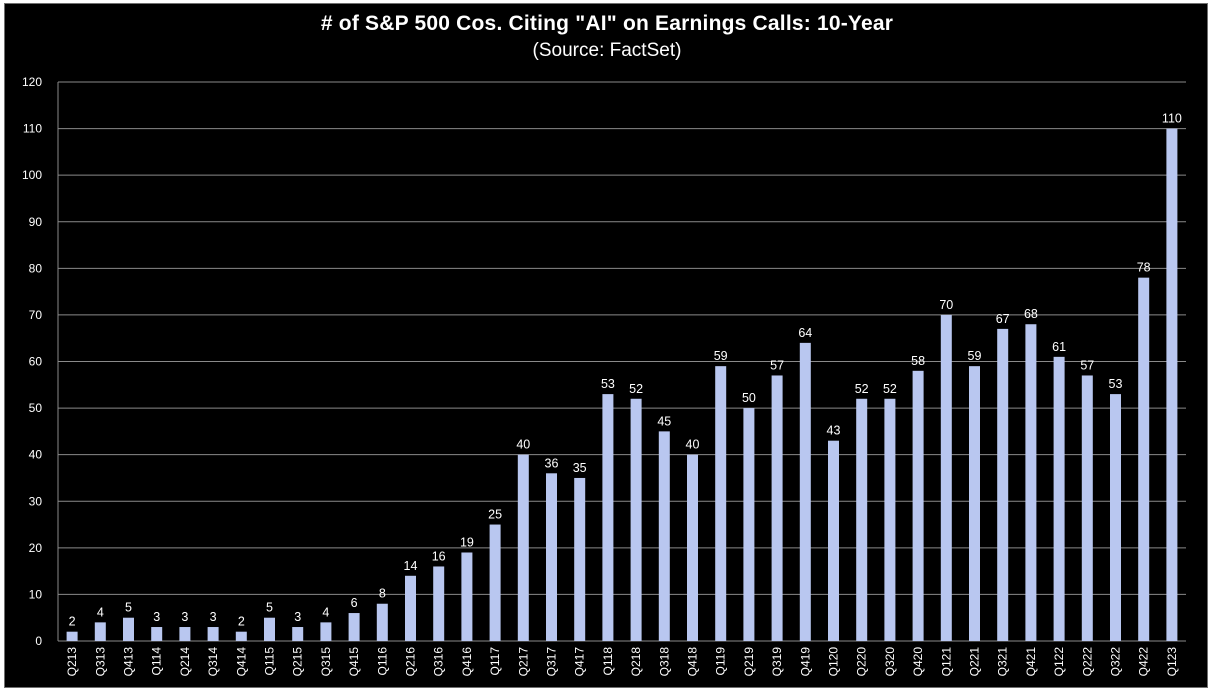 The width and height of the screenshot is (1214, 692). What do you see at coordinates (1144, 268) in the screenshot?
I see `data-label: 78` at bounding box center [1144, 268].